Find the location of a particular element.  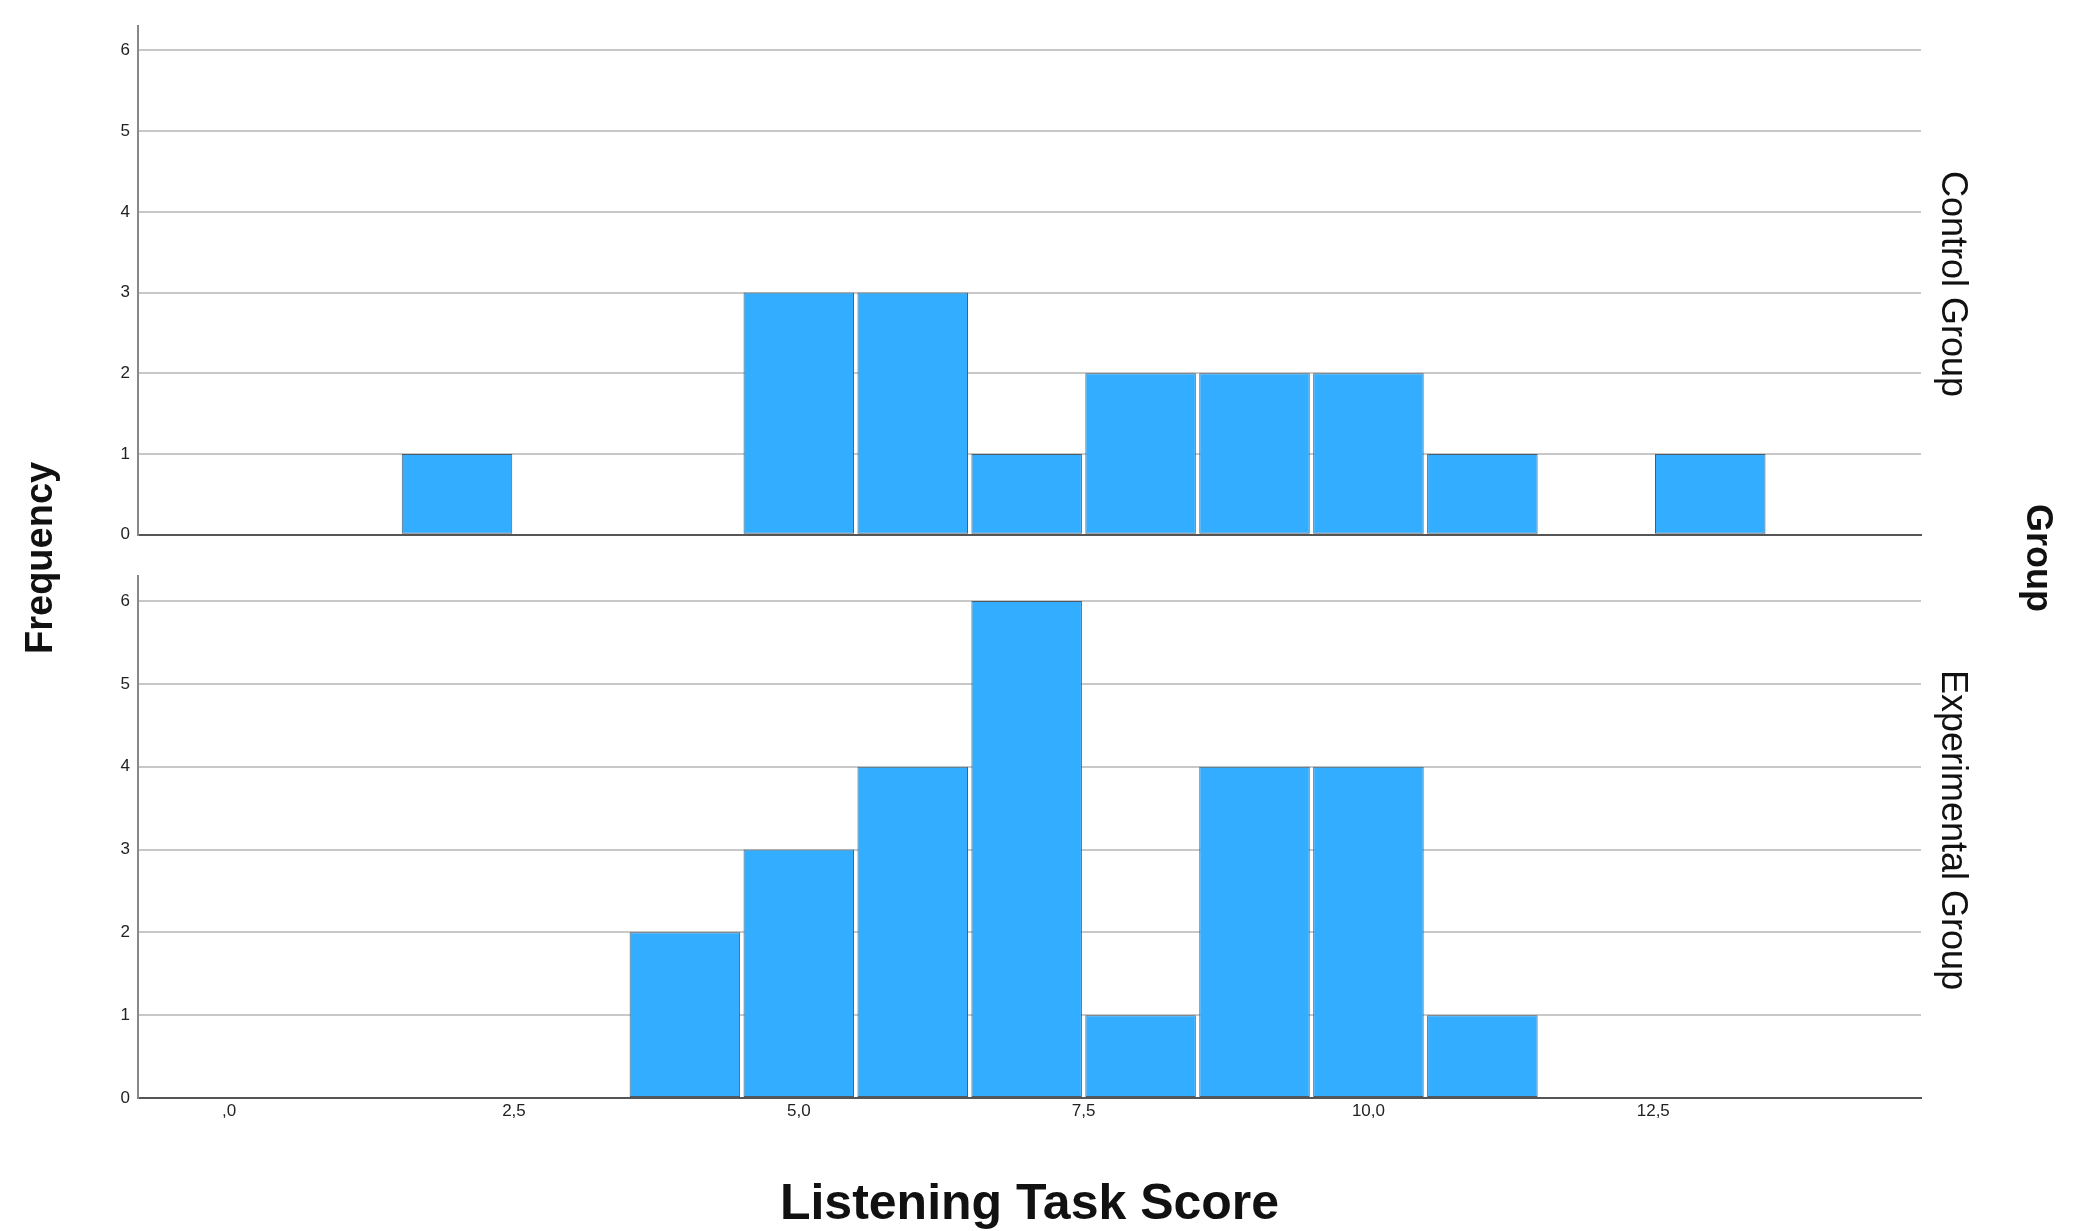

x-tick-label: 7,5 is located at coordinates (1083, 1110).